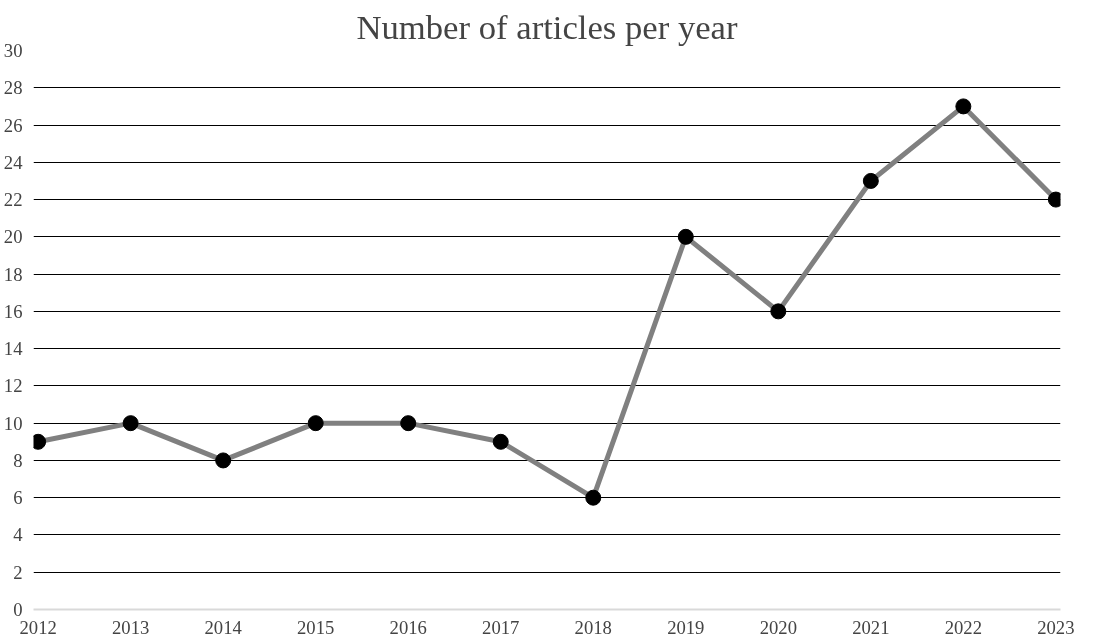  I want to click on x-tick-label: 2019, so click(686, 627).